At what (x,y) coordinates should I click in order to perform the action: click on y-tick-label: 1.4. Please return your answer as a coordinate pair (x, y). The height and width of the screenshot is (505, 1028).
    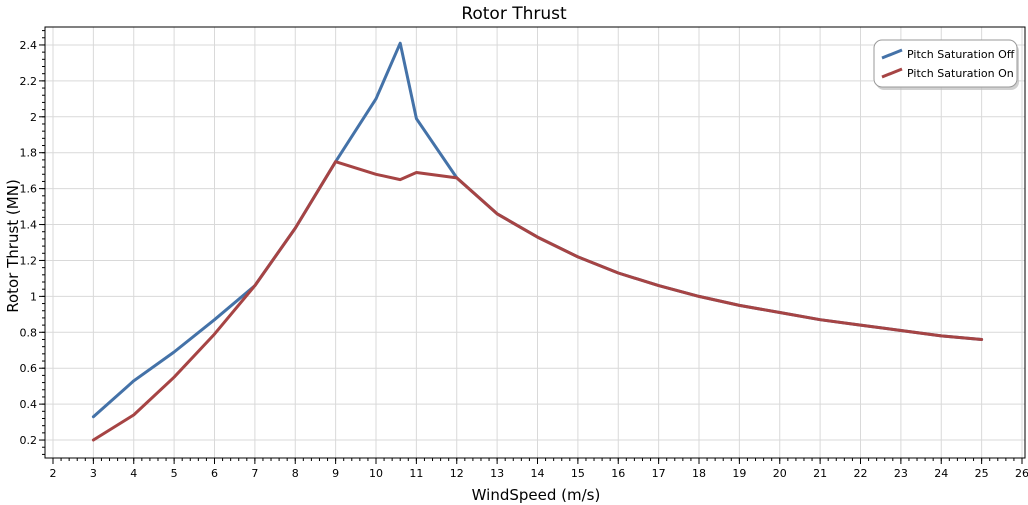
    Looking at the image, I should click on (29, 225).